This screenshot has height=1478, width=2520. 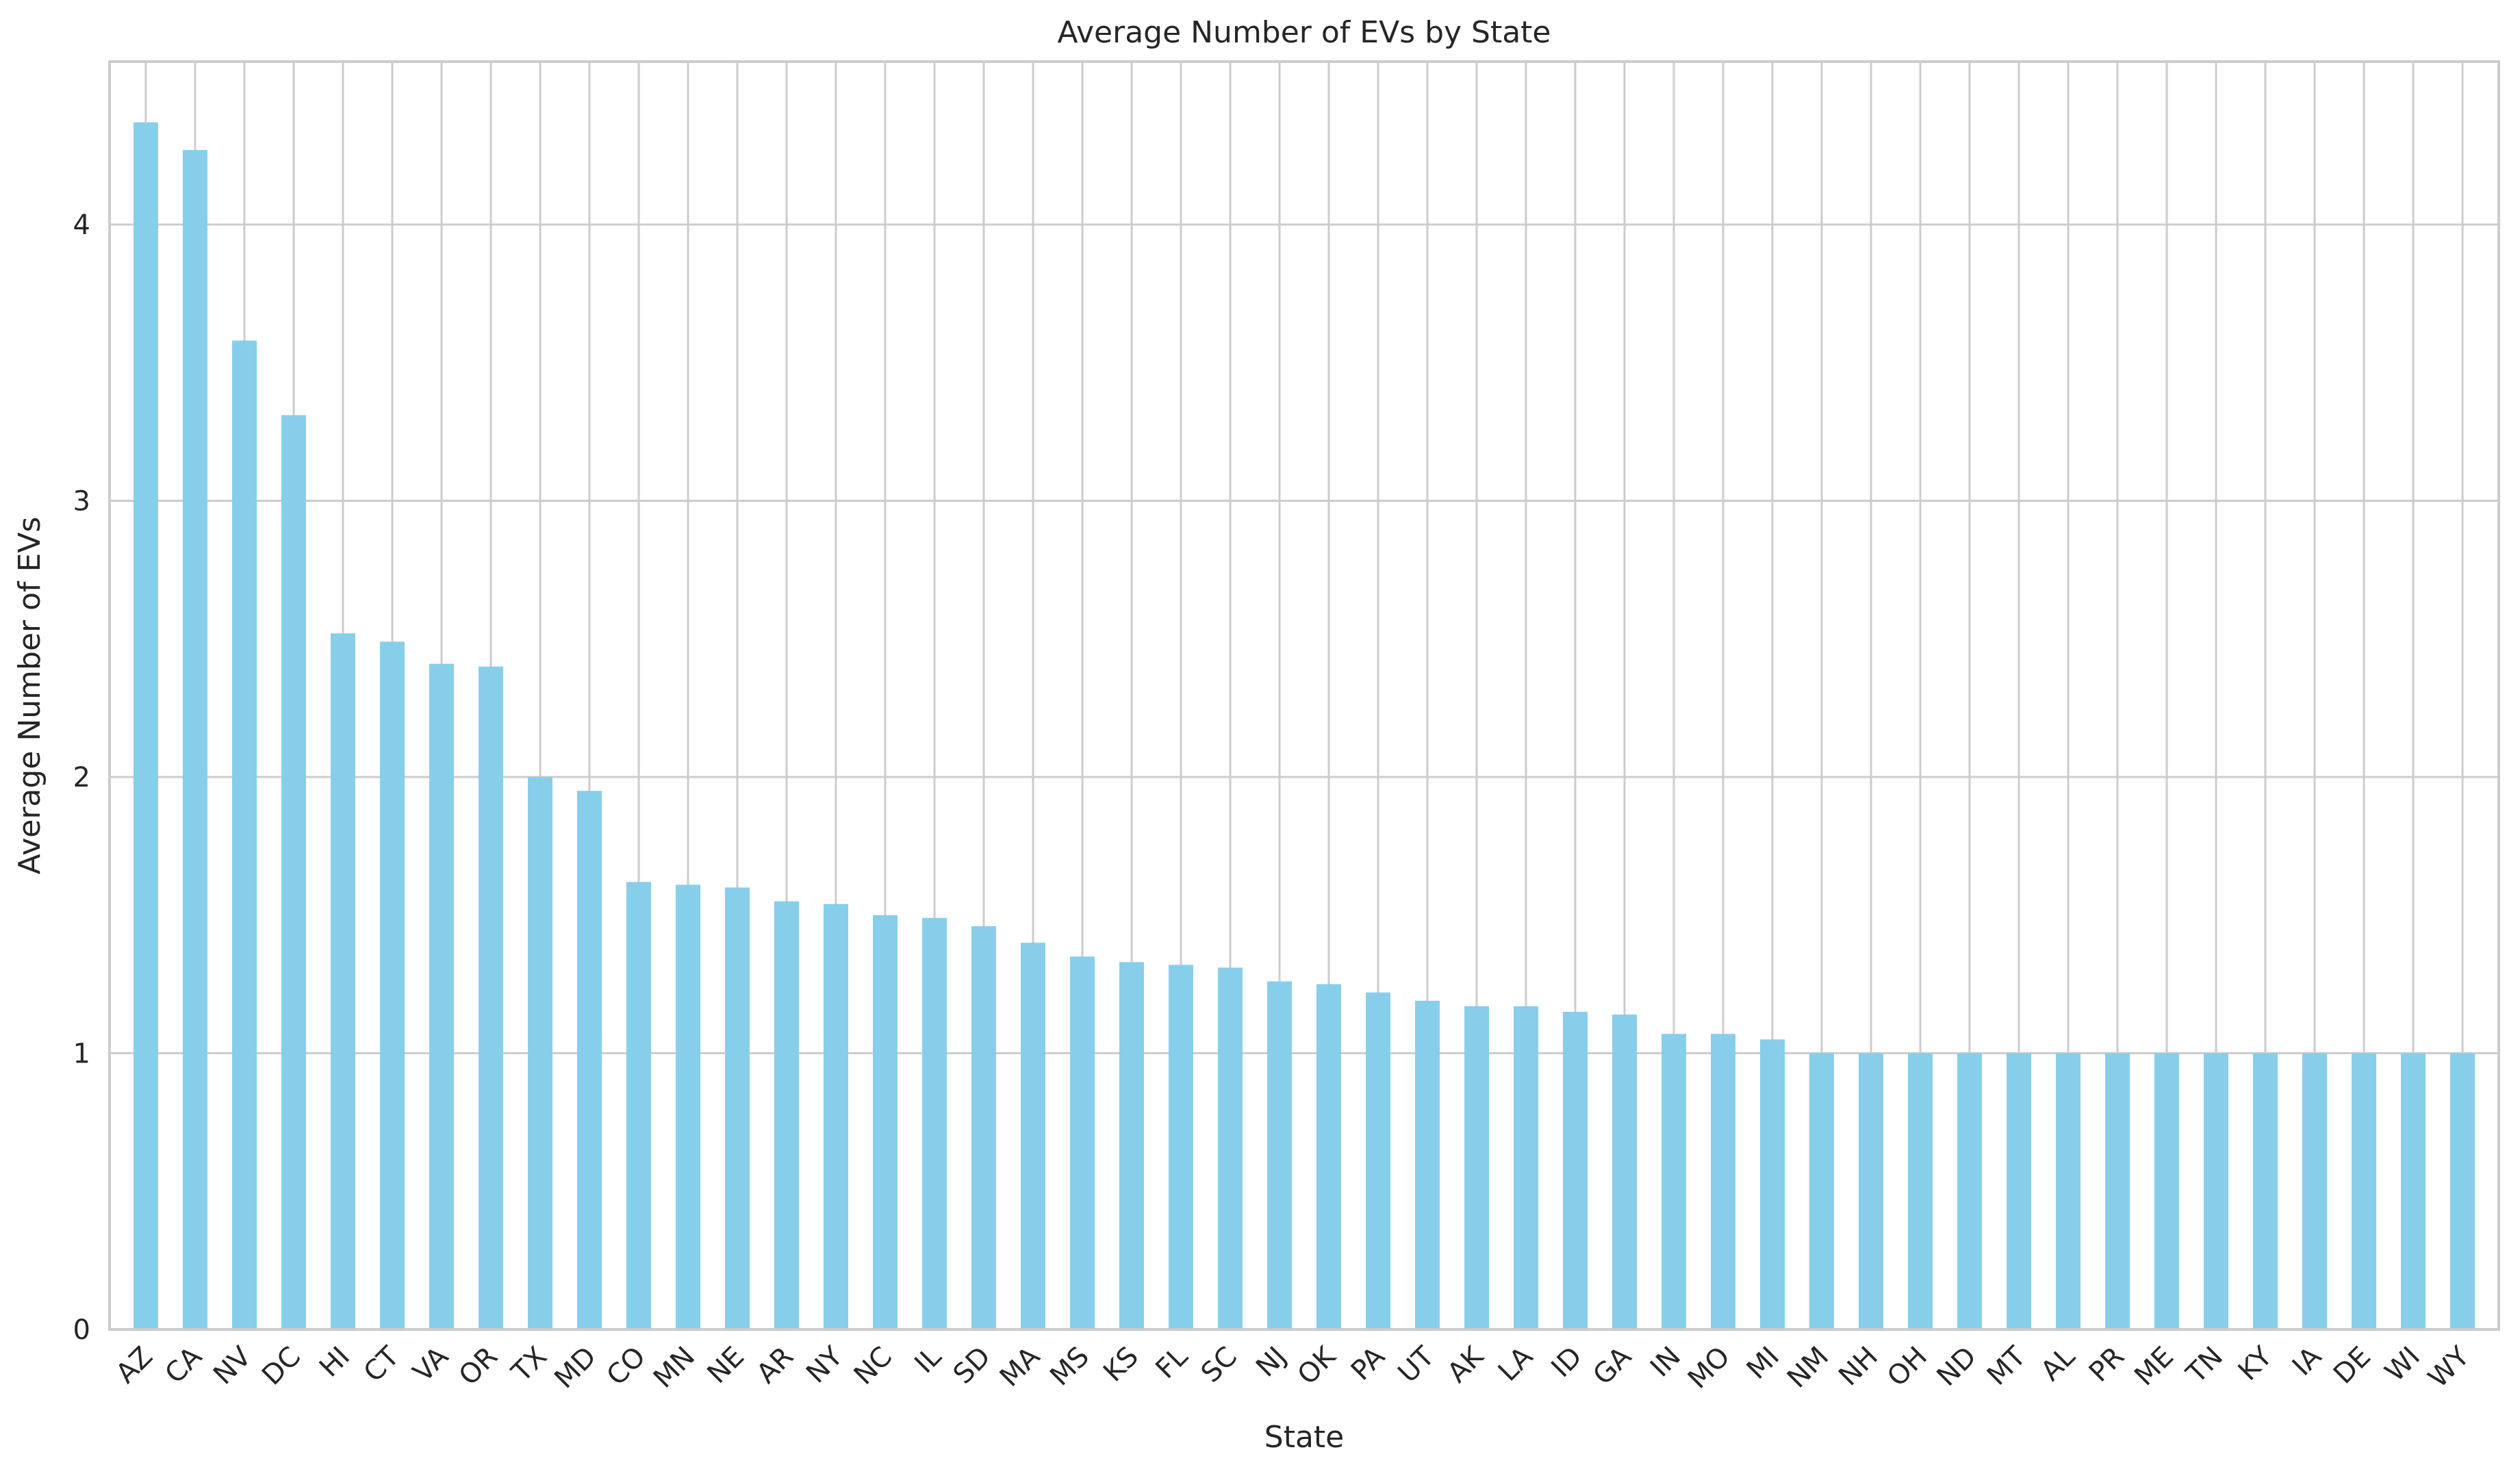 I want to click on bar-mn, so click(x=687, y=1107).